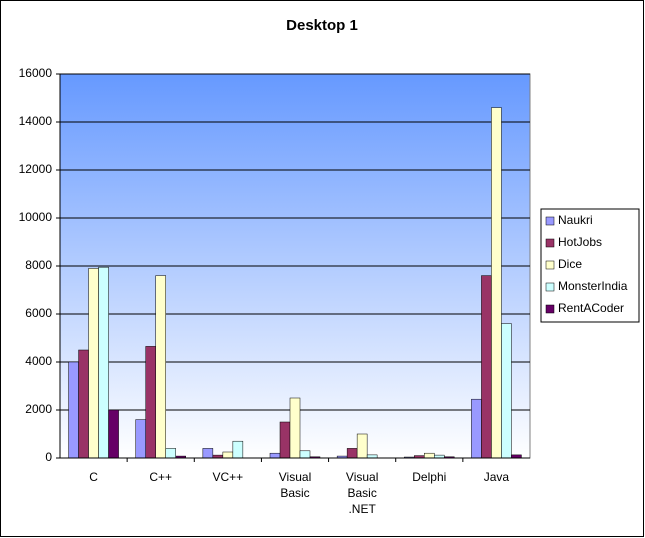 This screenshot has width=645, height=538. I want to click on legend-box, so click(590, 265).